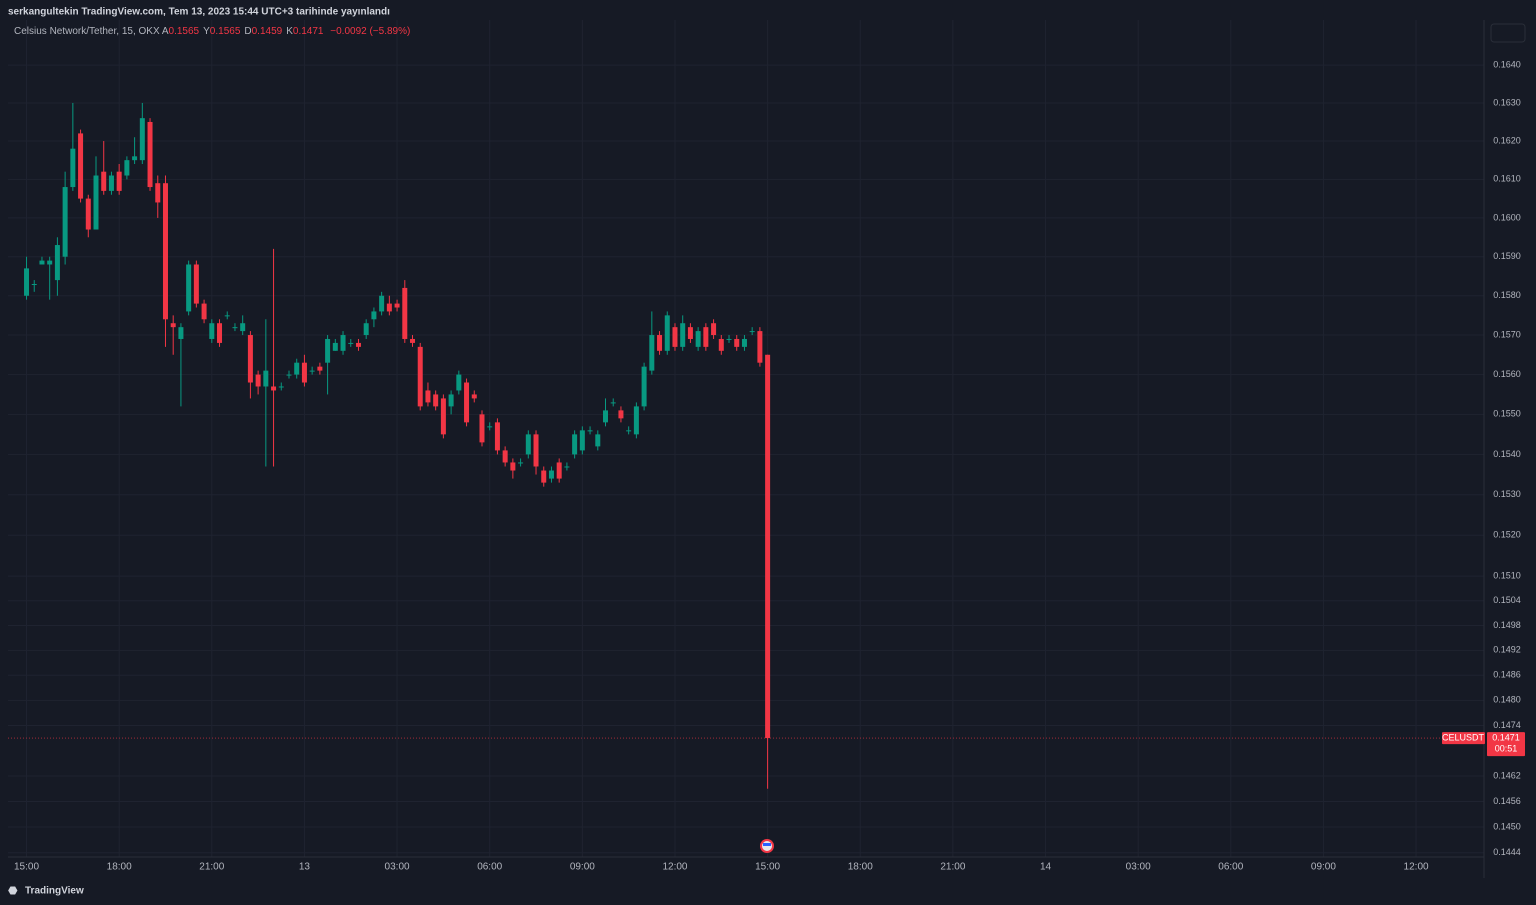  Describe the element at coordinates (1507, 650) in the screenshot. I see `y-tick-label: 0.1492` at that location.